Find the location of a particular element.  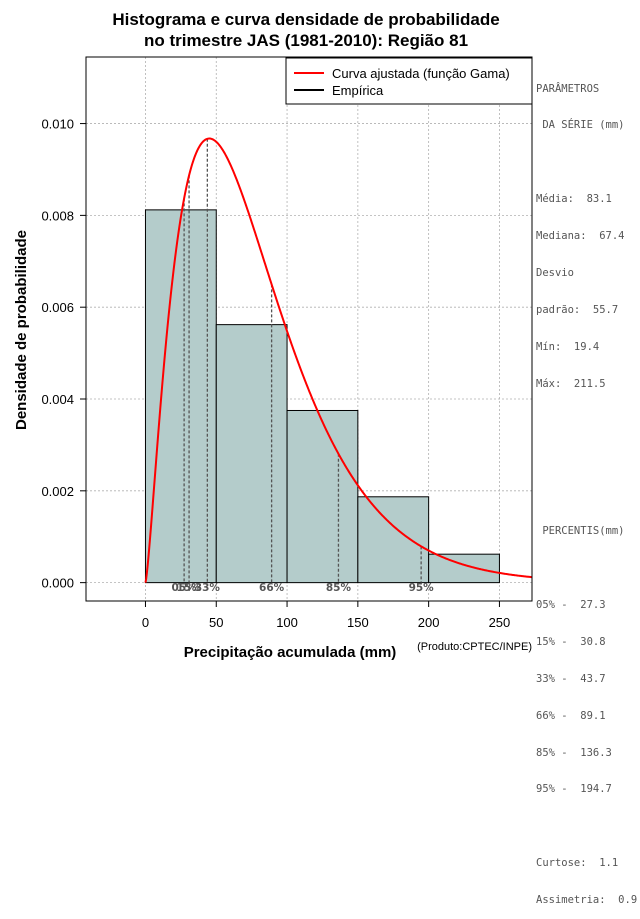

legend-label-curve: Curva ajustada (função Gama) is located at coordinates (421, 73).